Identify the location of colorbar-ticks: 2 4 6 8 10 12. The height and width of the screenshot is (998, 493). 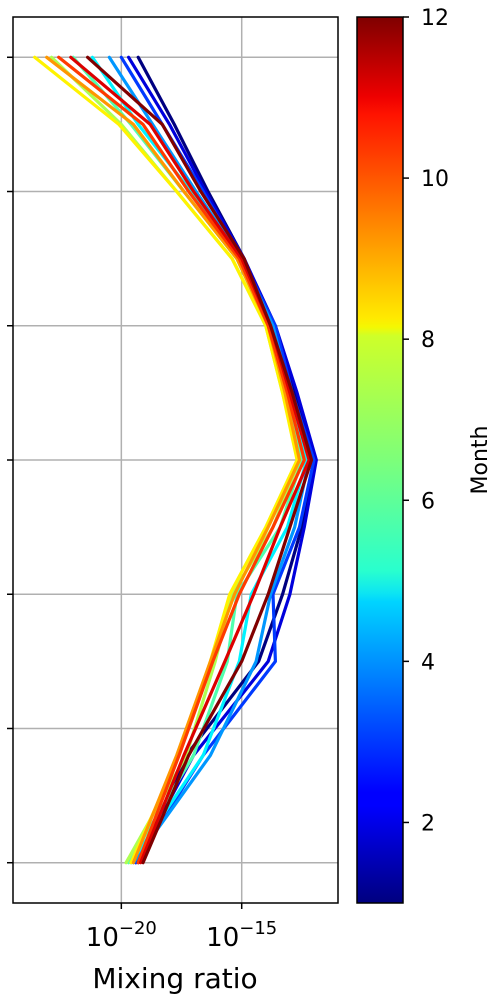
(426, 421).